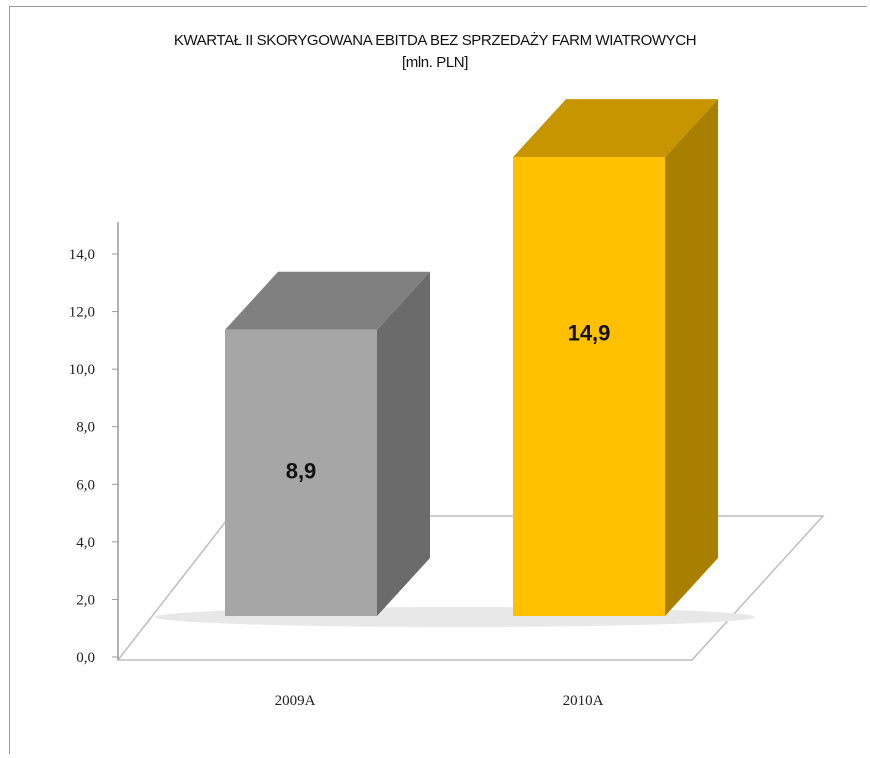 This screenshot has height=758, width=870. I want to click on y-tick-label: 12,0, so click(82, 313).